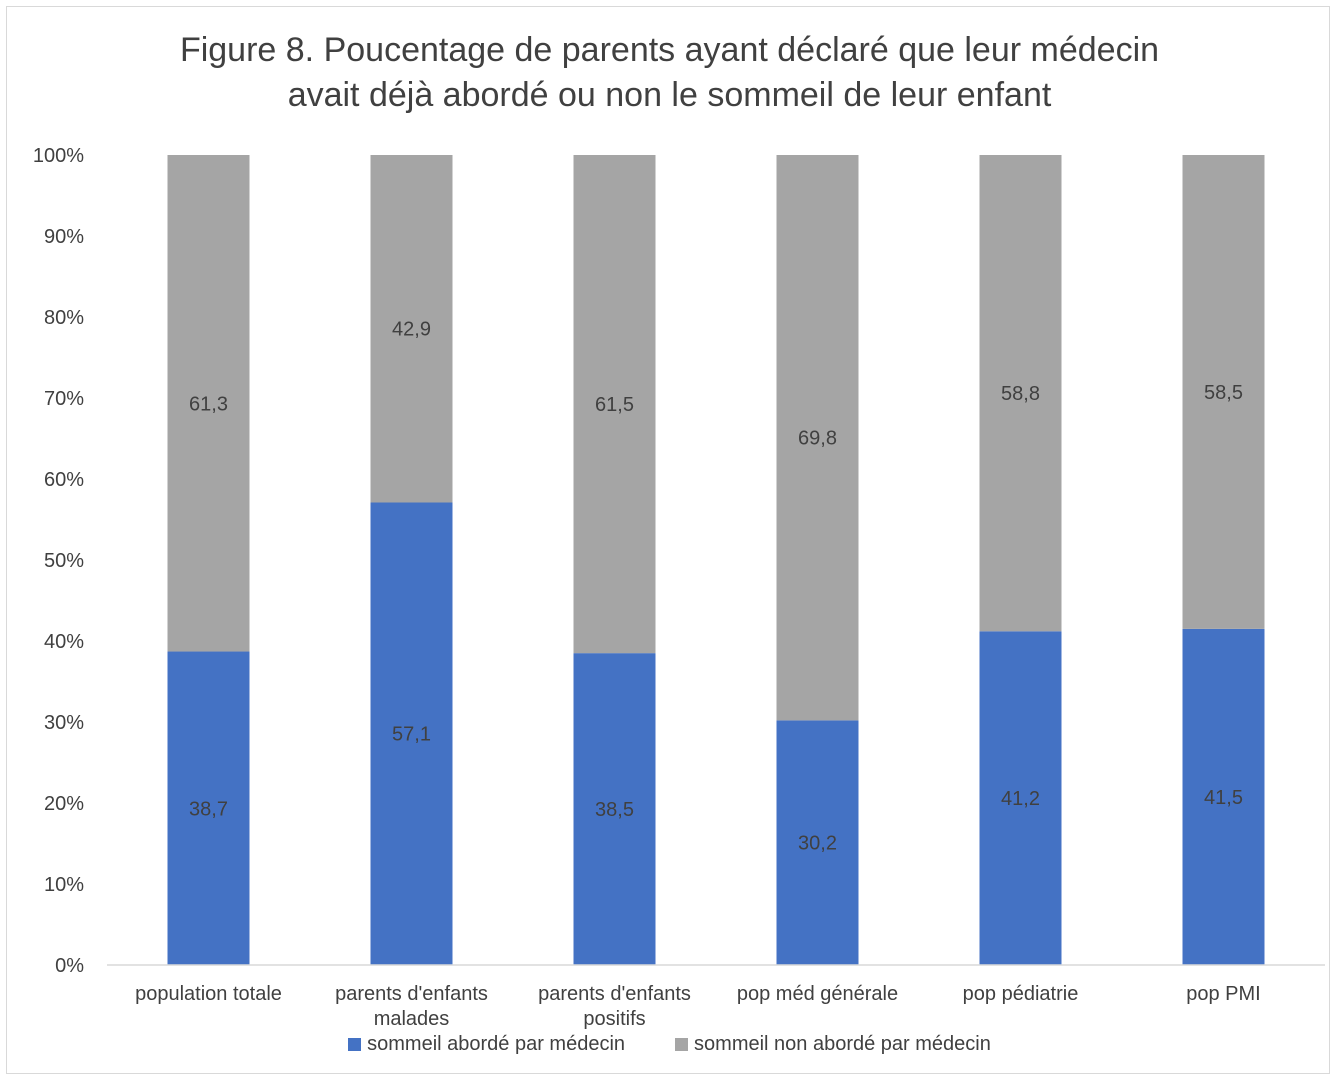 The image size is (1339, 1082). I want to click on y-axis: 0% 10% 20% 30% 40% 50% 60% 70% 80% 90% 100%, so click(58, 561).